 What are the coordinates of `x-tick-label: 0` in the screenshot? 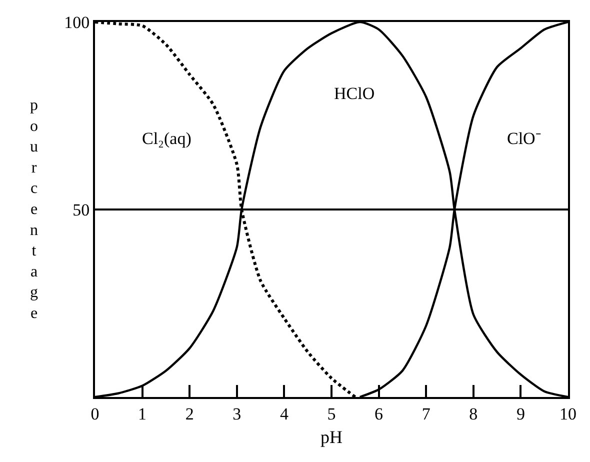 It's located at (95, 414).